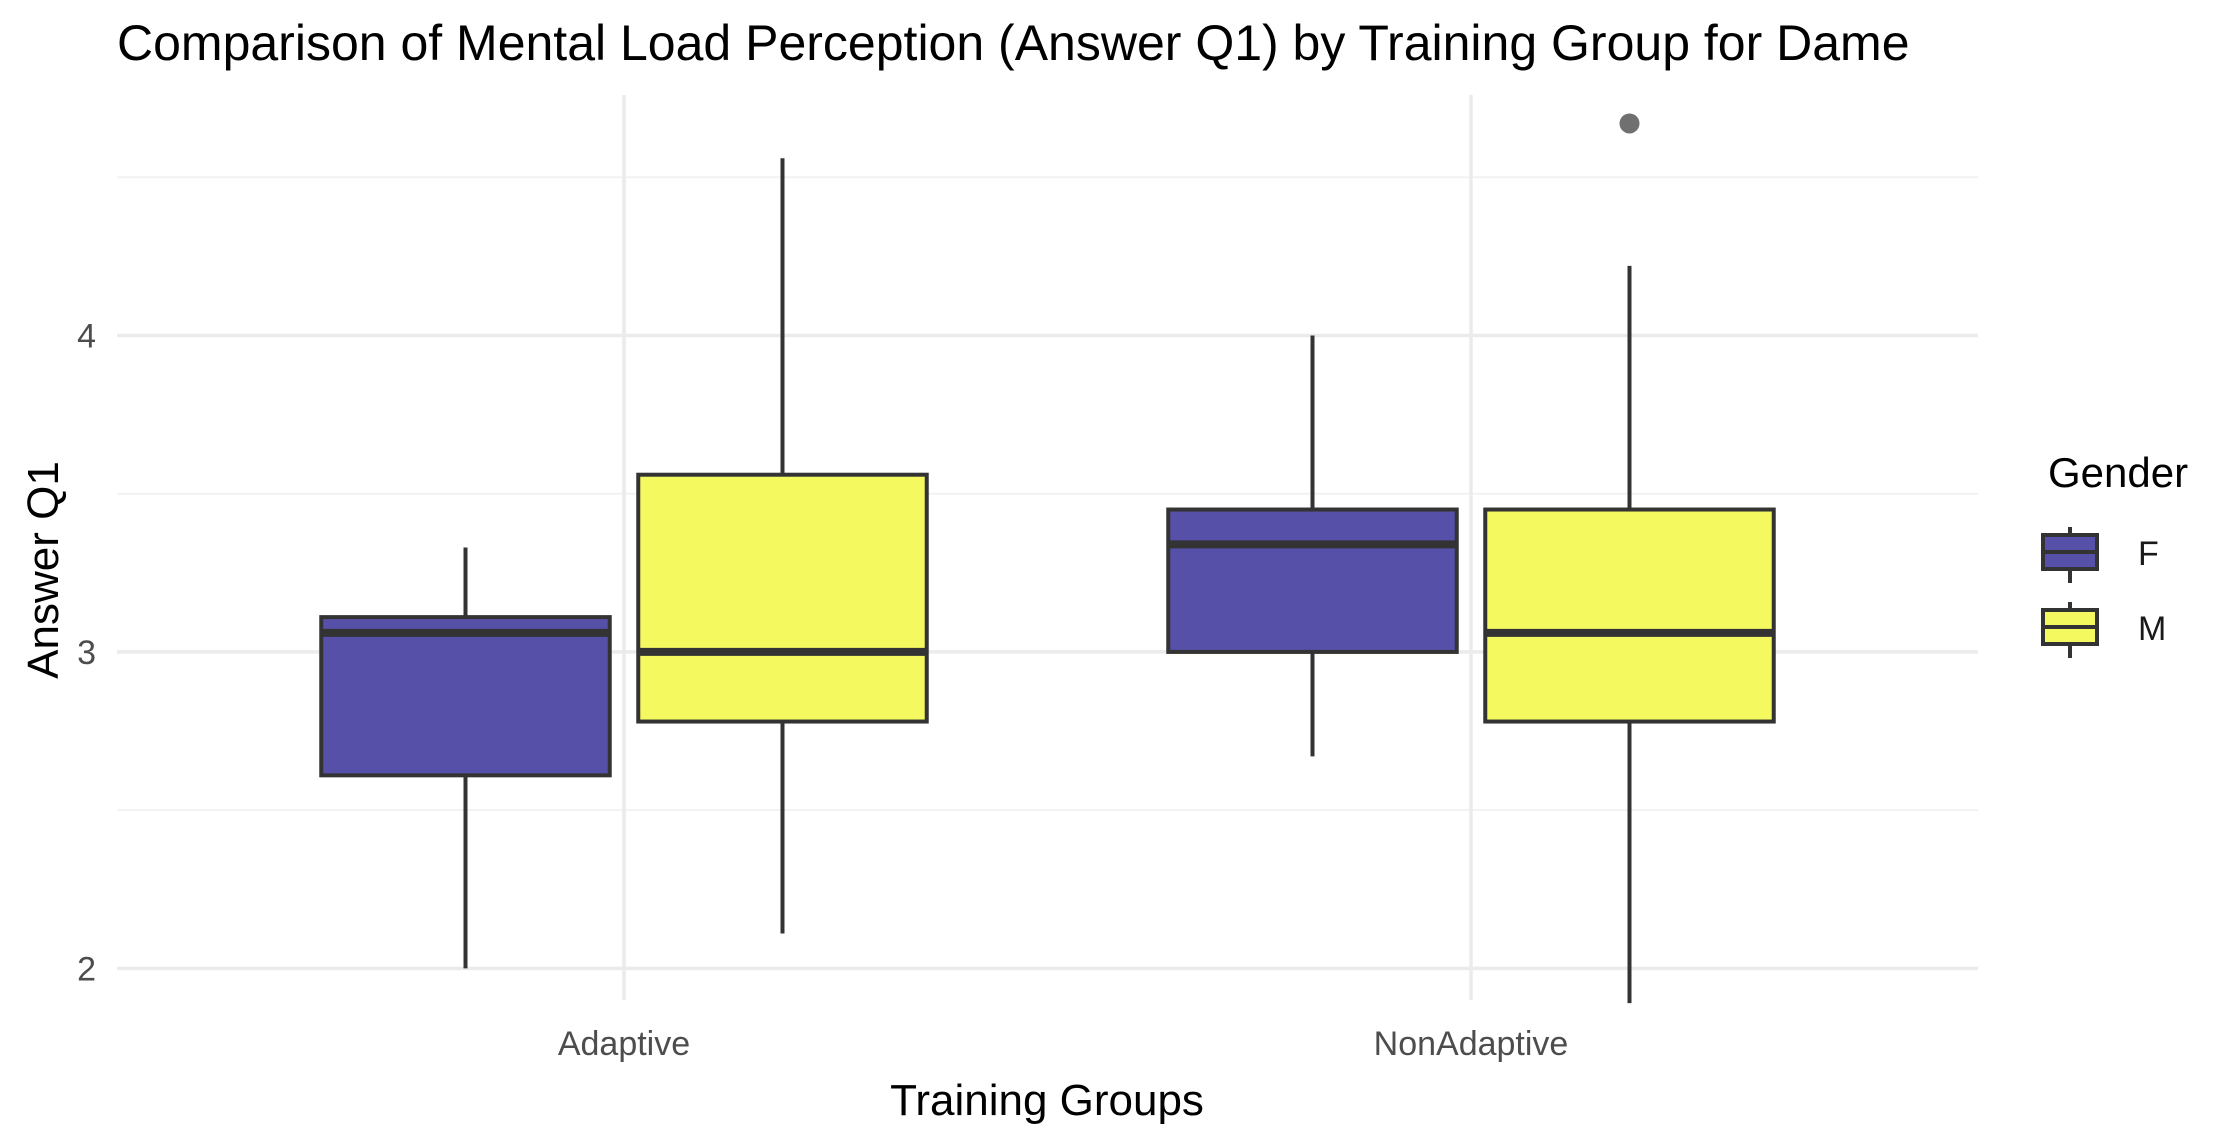 The height and width of the screenshot is (1142, 2229). I want to click on legend-item-m: M, so click(2103, 630).